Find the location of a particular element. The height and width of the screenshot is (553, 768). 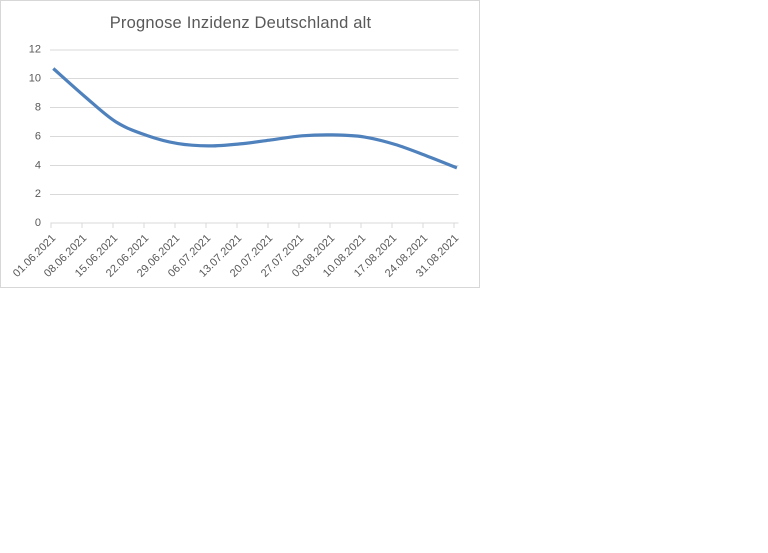

svg-text: 8 is located at coordinates (38, 108).